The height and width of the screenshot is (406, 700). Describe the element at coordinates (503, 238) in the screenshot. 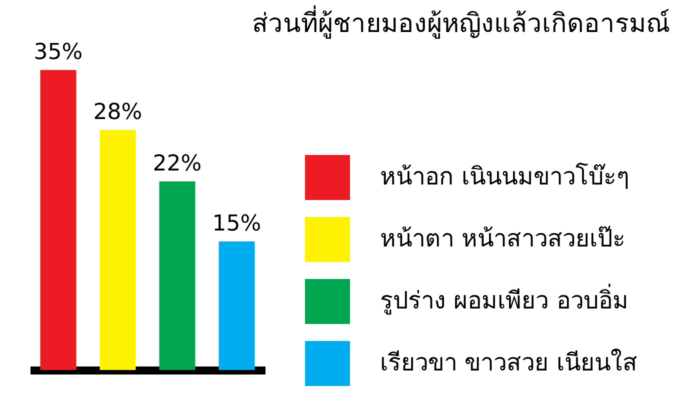

I see `legend-label: หน้าตา หน้าสาวสวยเป๊ะ` at that location.